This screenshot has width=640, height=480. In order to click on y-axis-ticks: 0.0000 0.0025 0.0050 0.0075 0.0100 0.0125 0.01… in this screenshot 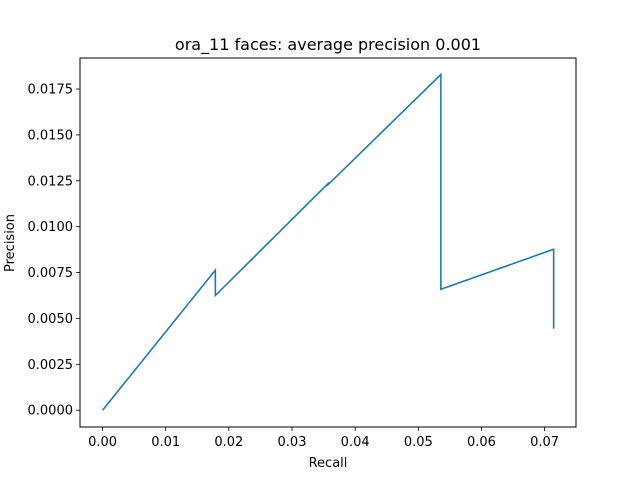, I will do `click(54, 251)`.